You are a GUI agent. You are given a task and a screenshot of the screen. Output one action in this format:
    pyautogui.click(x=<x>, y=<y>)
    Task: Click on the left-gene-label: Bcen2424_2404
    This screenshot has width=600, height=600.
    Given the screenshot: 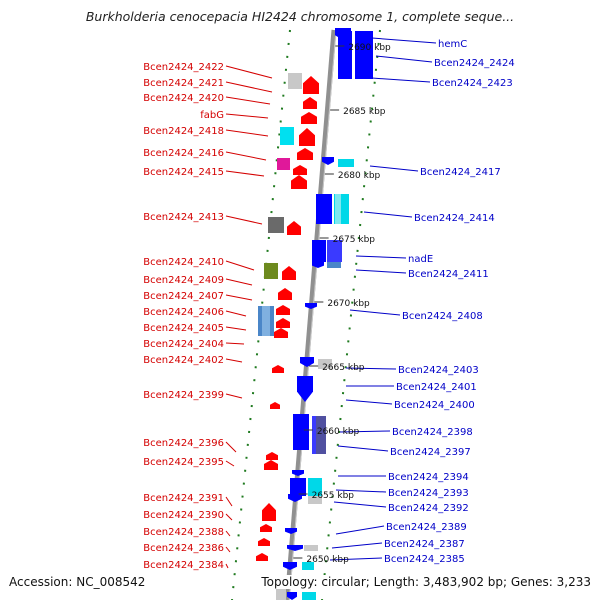 What is the action you would take?
    pyautogui.click(x=183, y=344)
    